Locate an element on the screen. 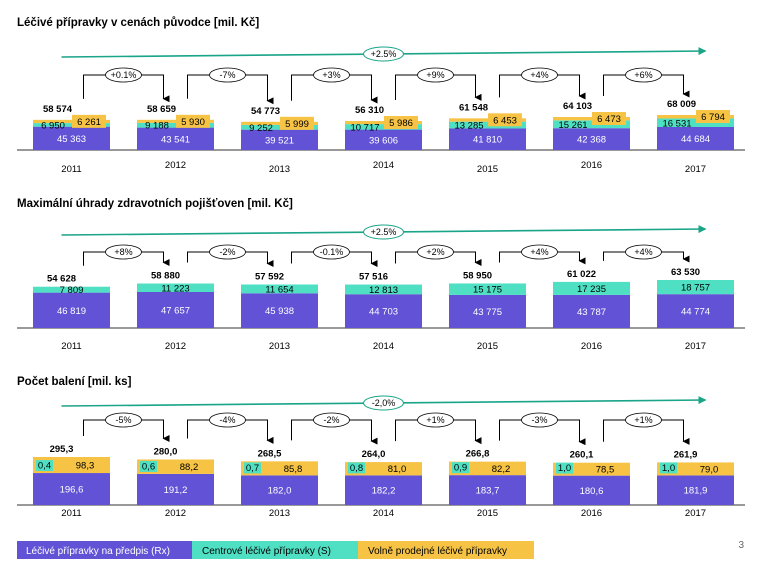 This screenshot has width=763, height=569. bar-total-label: 68 009 is located at coordinates (681, 104).